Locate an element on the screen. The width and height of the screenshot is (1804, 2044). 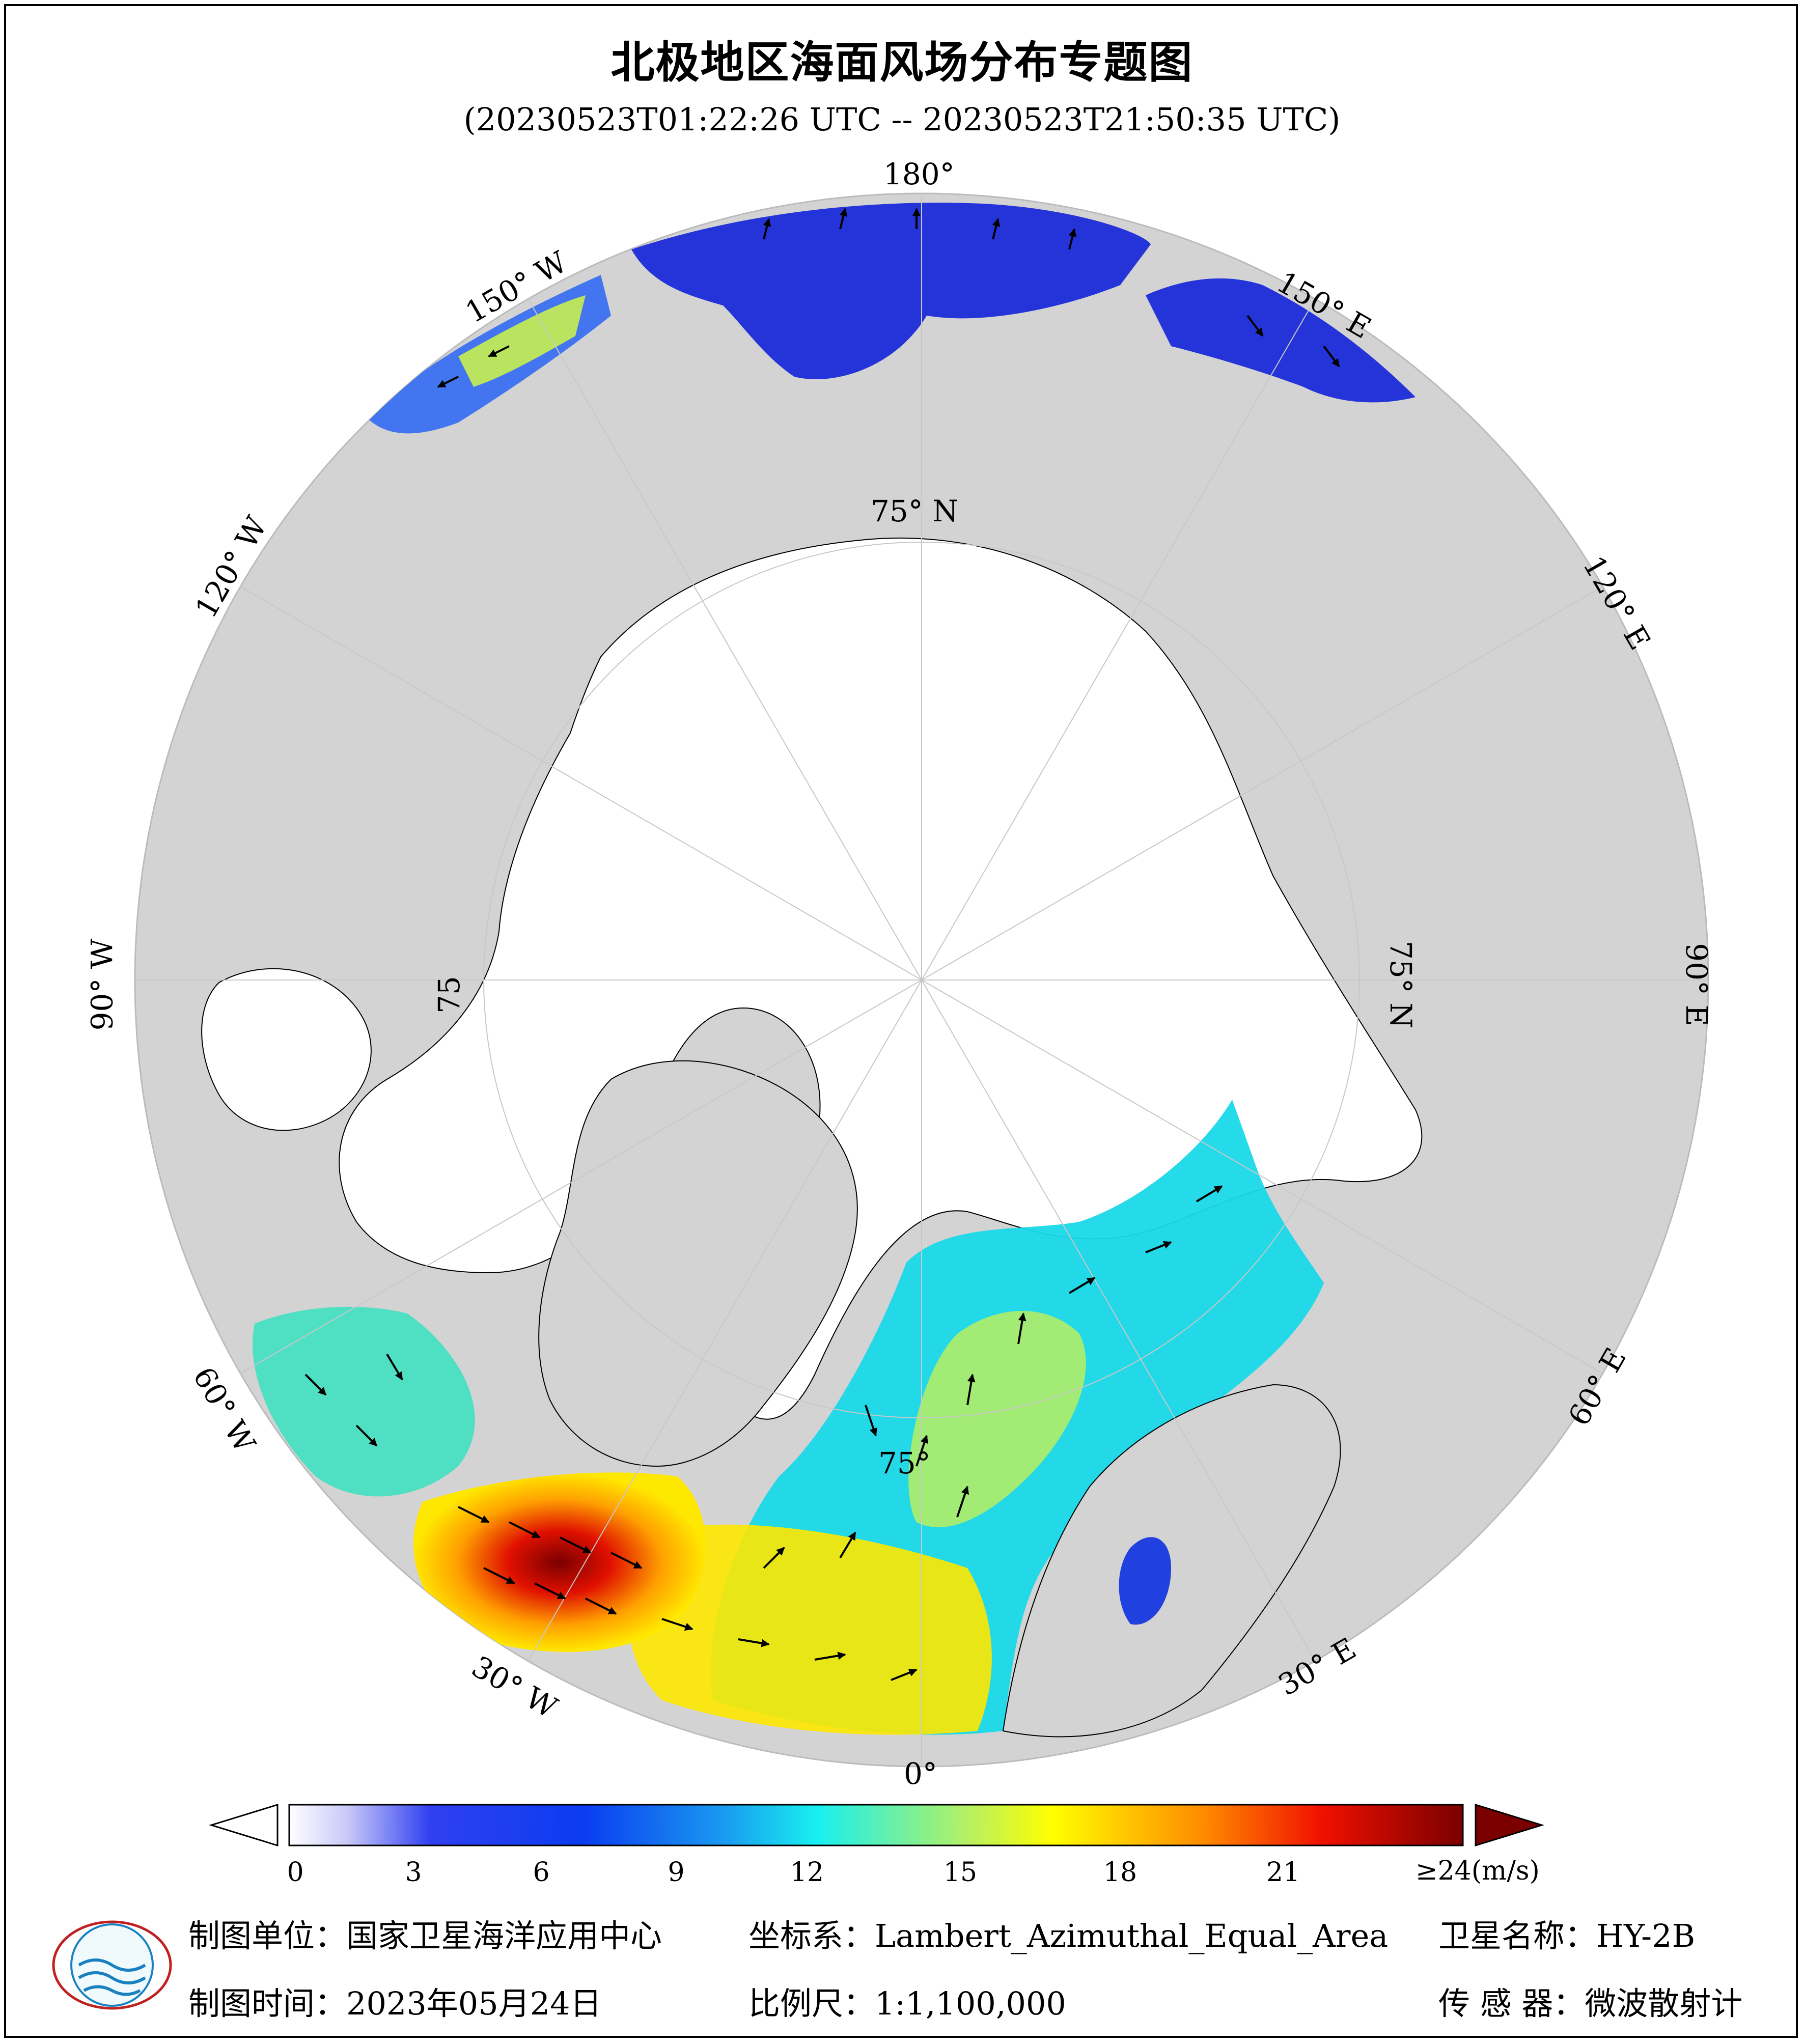
label-lon-0: 0° is located at coordinates (920, 1773).